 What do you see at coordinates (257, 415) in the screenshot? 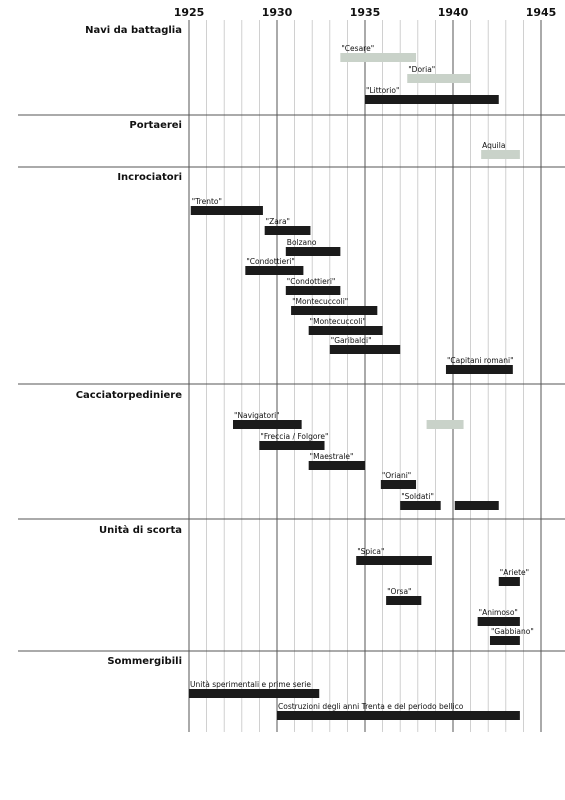
I see `bar-label: "Navigatori"` at bounding box center [257, 415].